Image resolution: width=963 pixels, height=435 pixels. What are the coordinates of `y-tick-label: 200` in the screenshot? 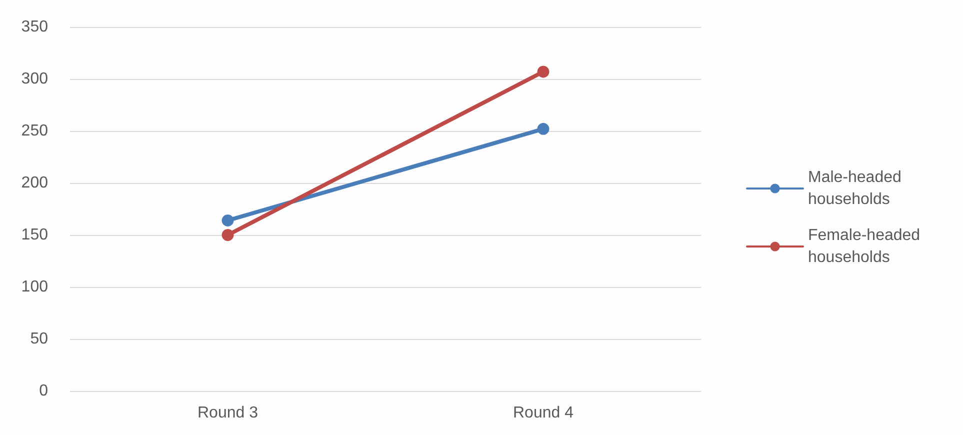 It's located at (34, 183).